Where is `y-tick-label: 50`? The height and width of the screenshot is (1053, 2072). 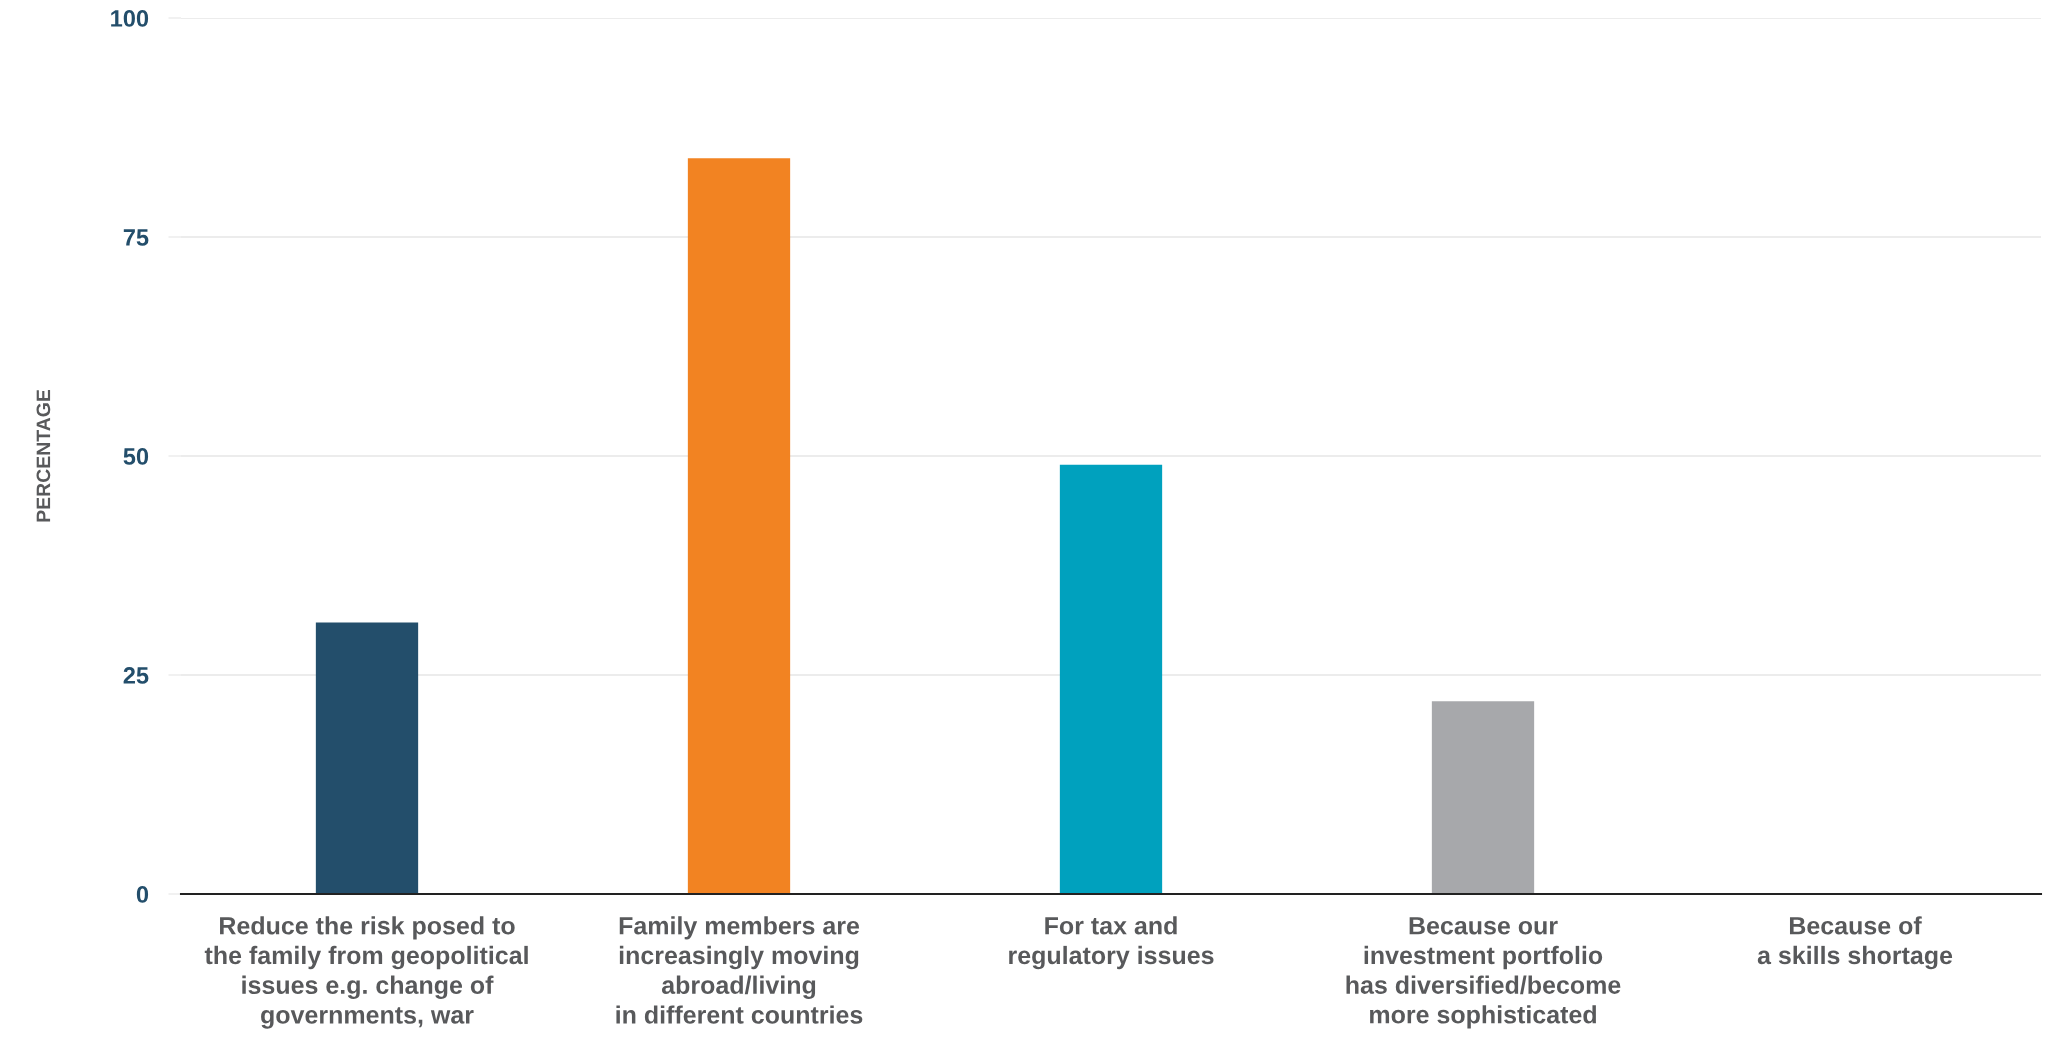 y-tick-label: 50 is located at coordinates (136, 456).